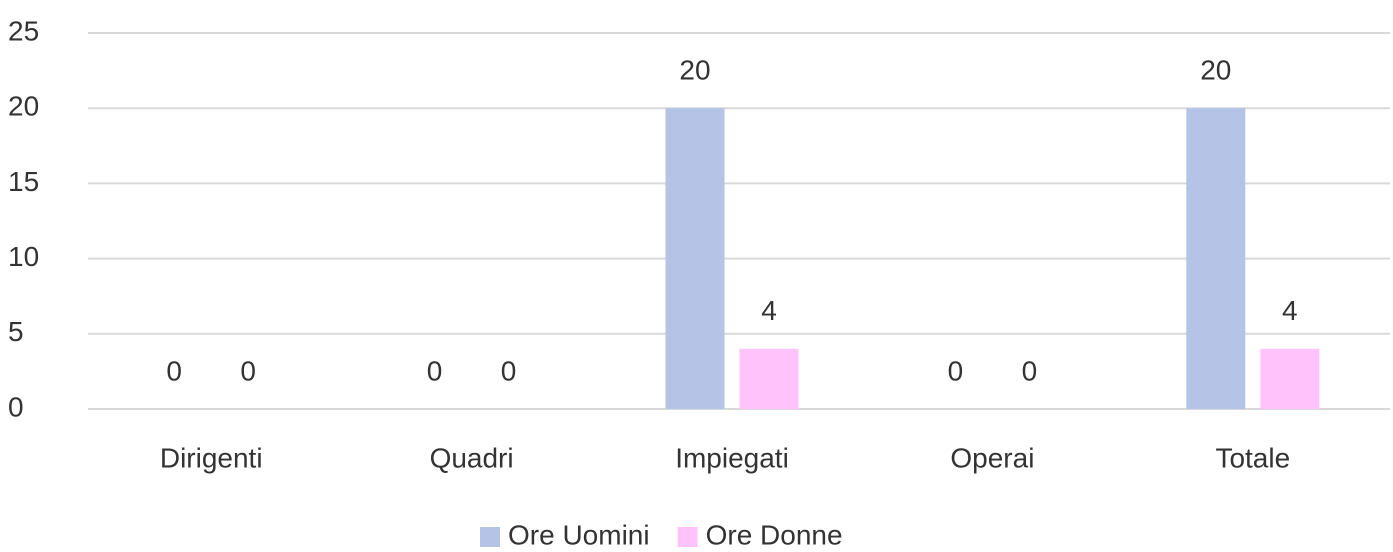 The width and height of the screenshot is (1393, 552). I want to click on y-tick-label: 10, so click(23, 256).